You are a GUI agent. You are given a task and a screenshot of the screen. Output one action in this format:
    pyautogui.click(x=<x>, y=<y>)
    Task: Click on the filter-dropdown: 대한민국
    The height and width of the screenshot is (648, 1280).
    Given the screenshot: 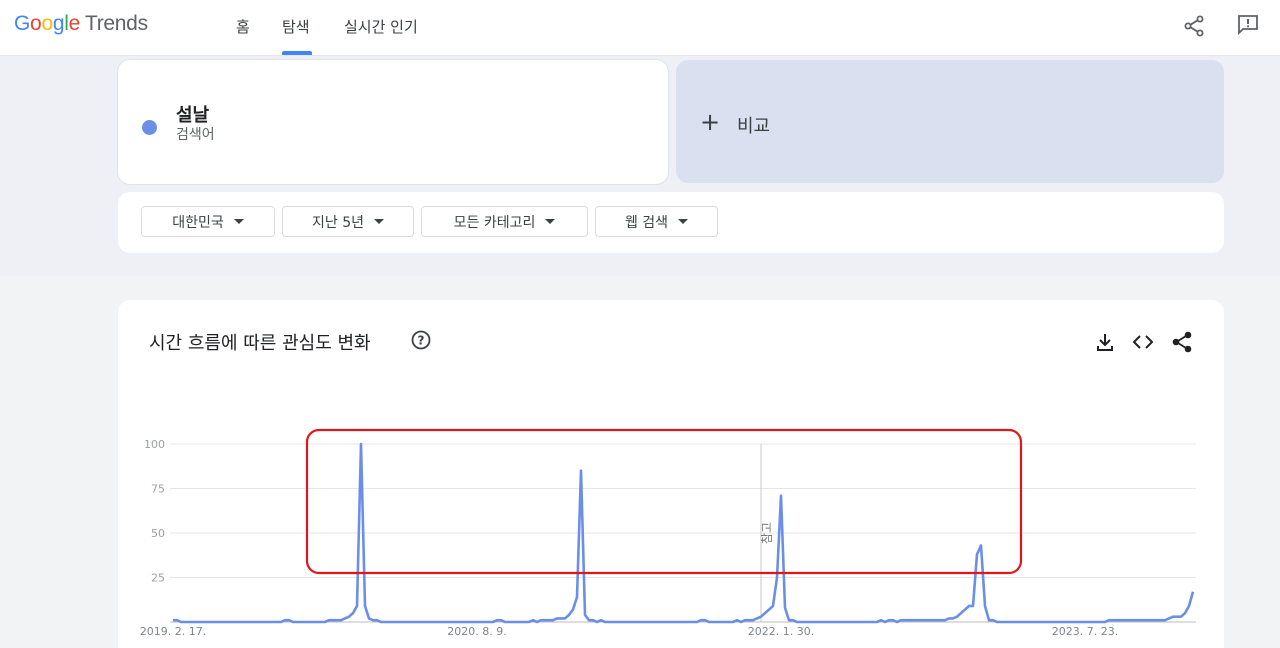 What is the action you would take?
    pyautogui.click(x=208, y=221)
    